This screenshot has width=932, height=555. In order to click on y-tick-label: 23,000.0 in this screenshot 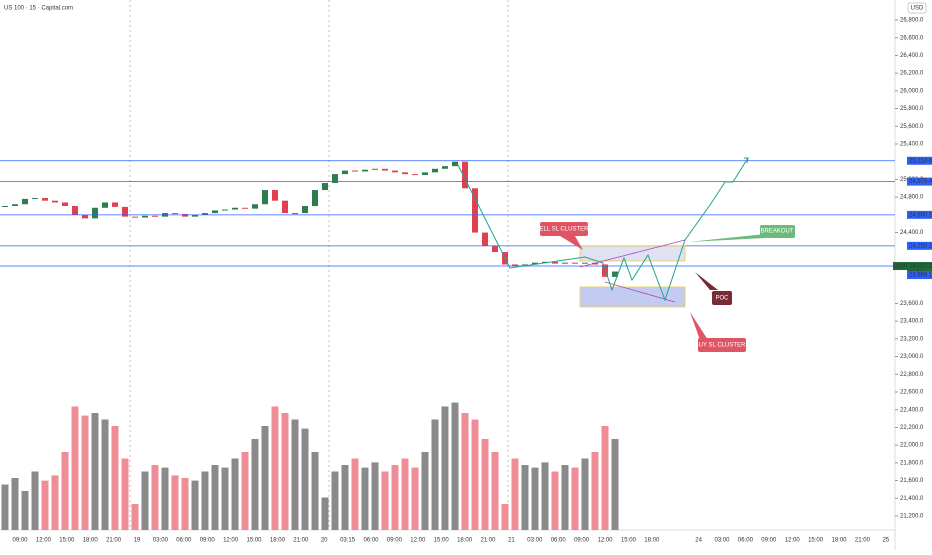, I will do `click(912, 357)`.